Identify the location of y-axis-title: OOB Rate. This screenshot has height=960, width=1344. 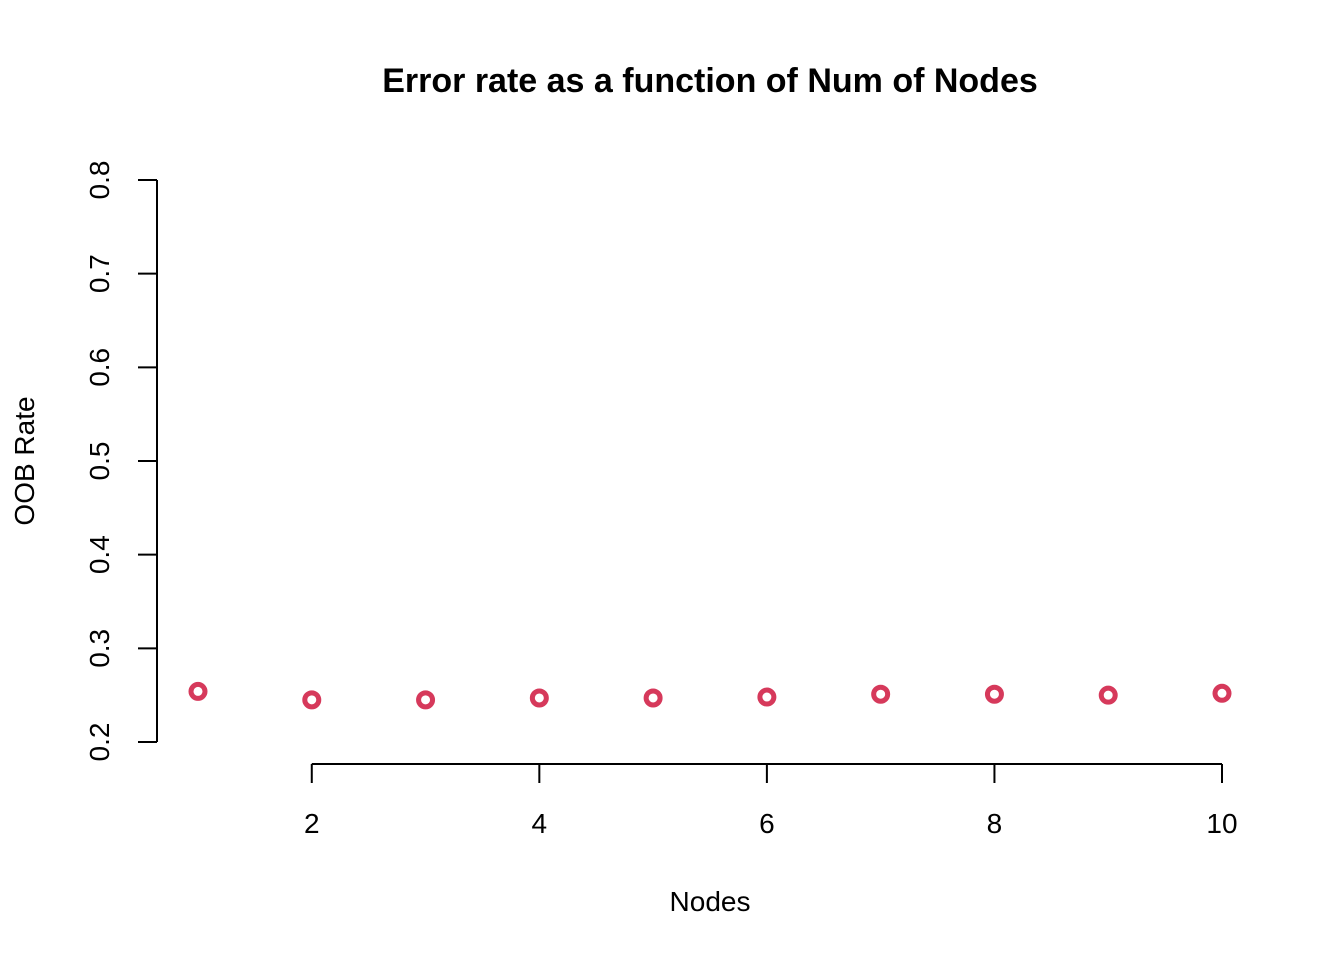
(24, 460).